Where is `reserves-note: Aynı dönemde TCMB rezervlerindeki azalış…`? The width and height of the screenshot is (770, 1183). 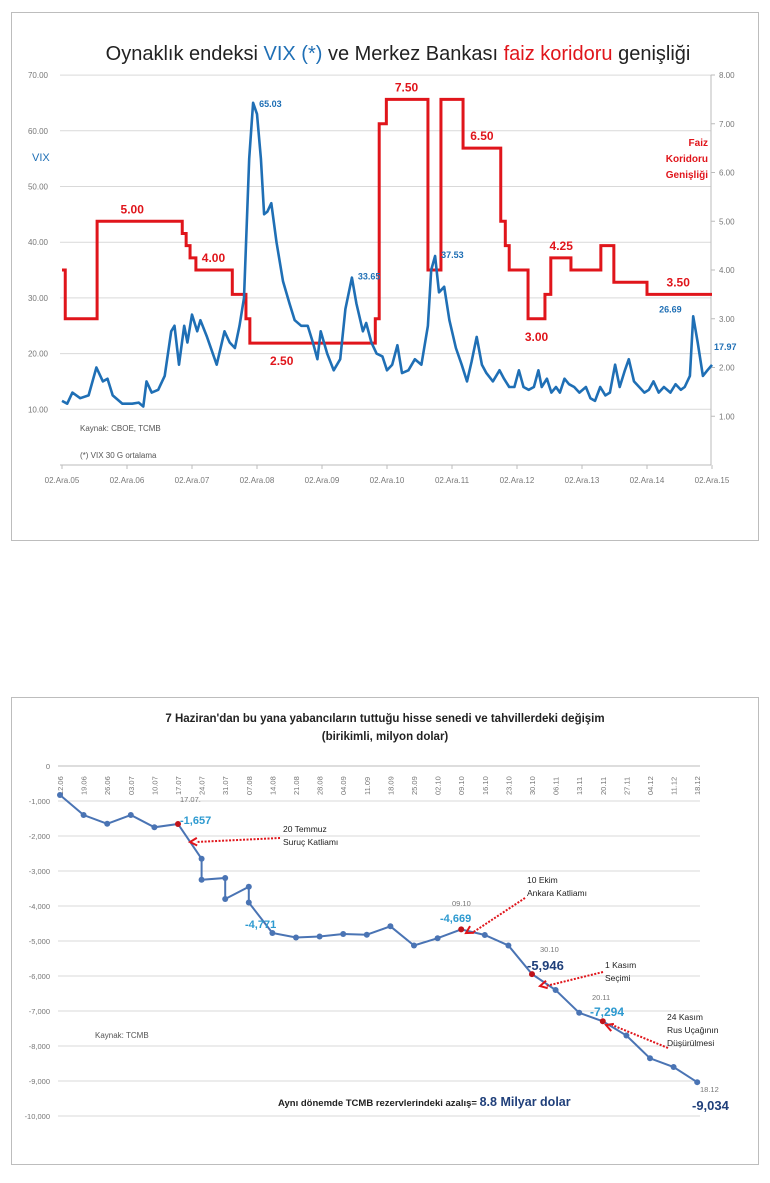
reserves-note: Aynı dönemde TCMB rezervlerindeki azalış… is located at coordinates (424, 1102).